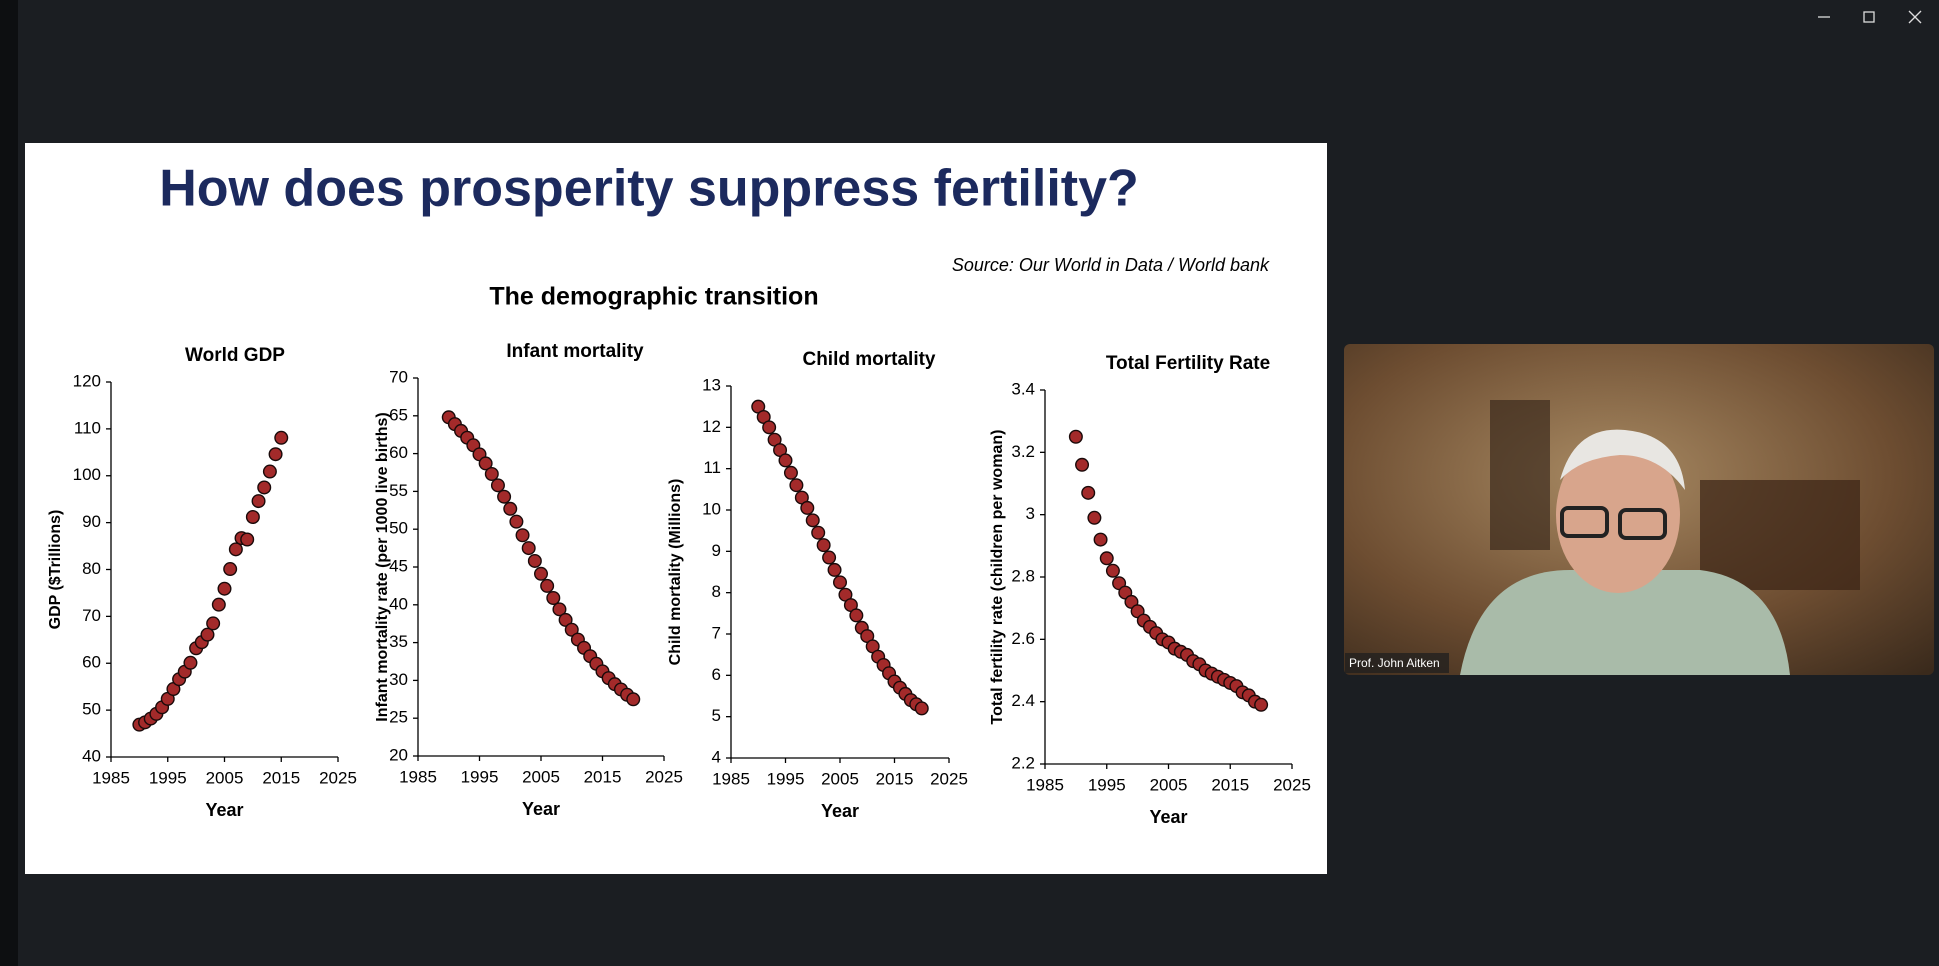 Image resolution: width=1939 pixels, height=966 pixels. I want to click on y-tick-label: 3, so click(1030, 513).